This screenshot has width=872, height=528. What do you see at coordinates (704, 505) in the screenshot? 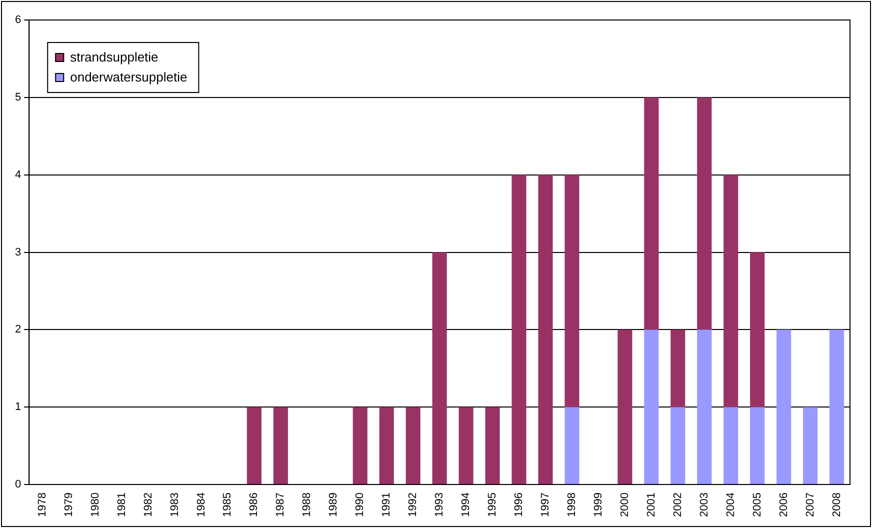
I see `x-tick-label: 2003` at bounding box center [704, 505].